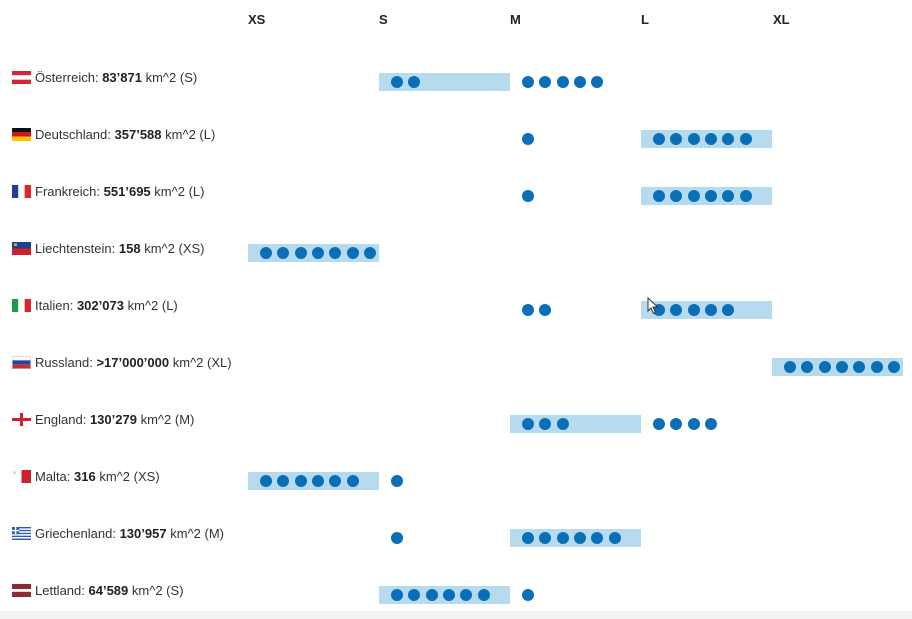 The image size is (912, 619). What do you see at coordinates (113, 419) in the screenshot?
I see `area-value: 130’279` at bounding box center [113, 419].